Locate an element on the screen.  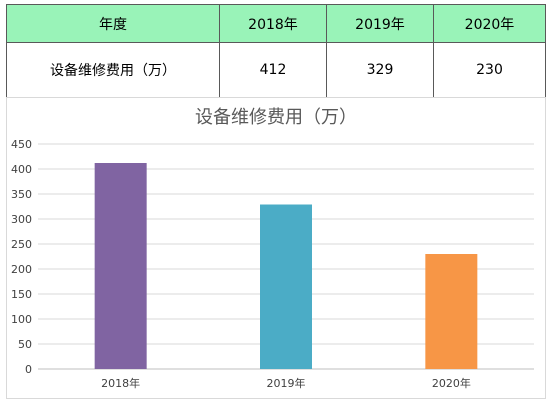
x-tick-label: 2020年 is located at coordinates (451, 383).